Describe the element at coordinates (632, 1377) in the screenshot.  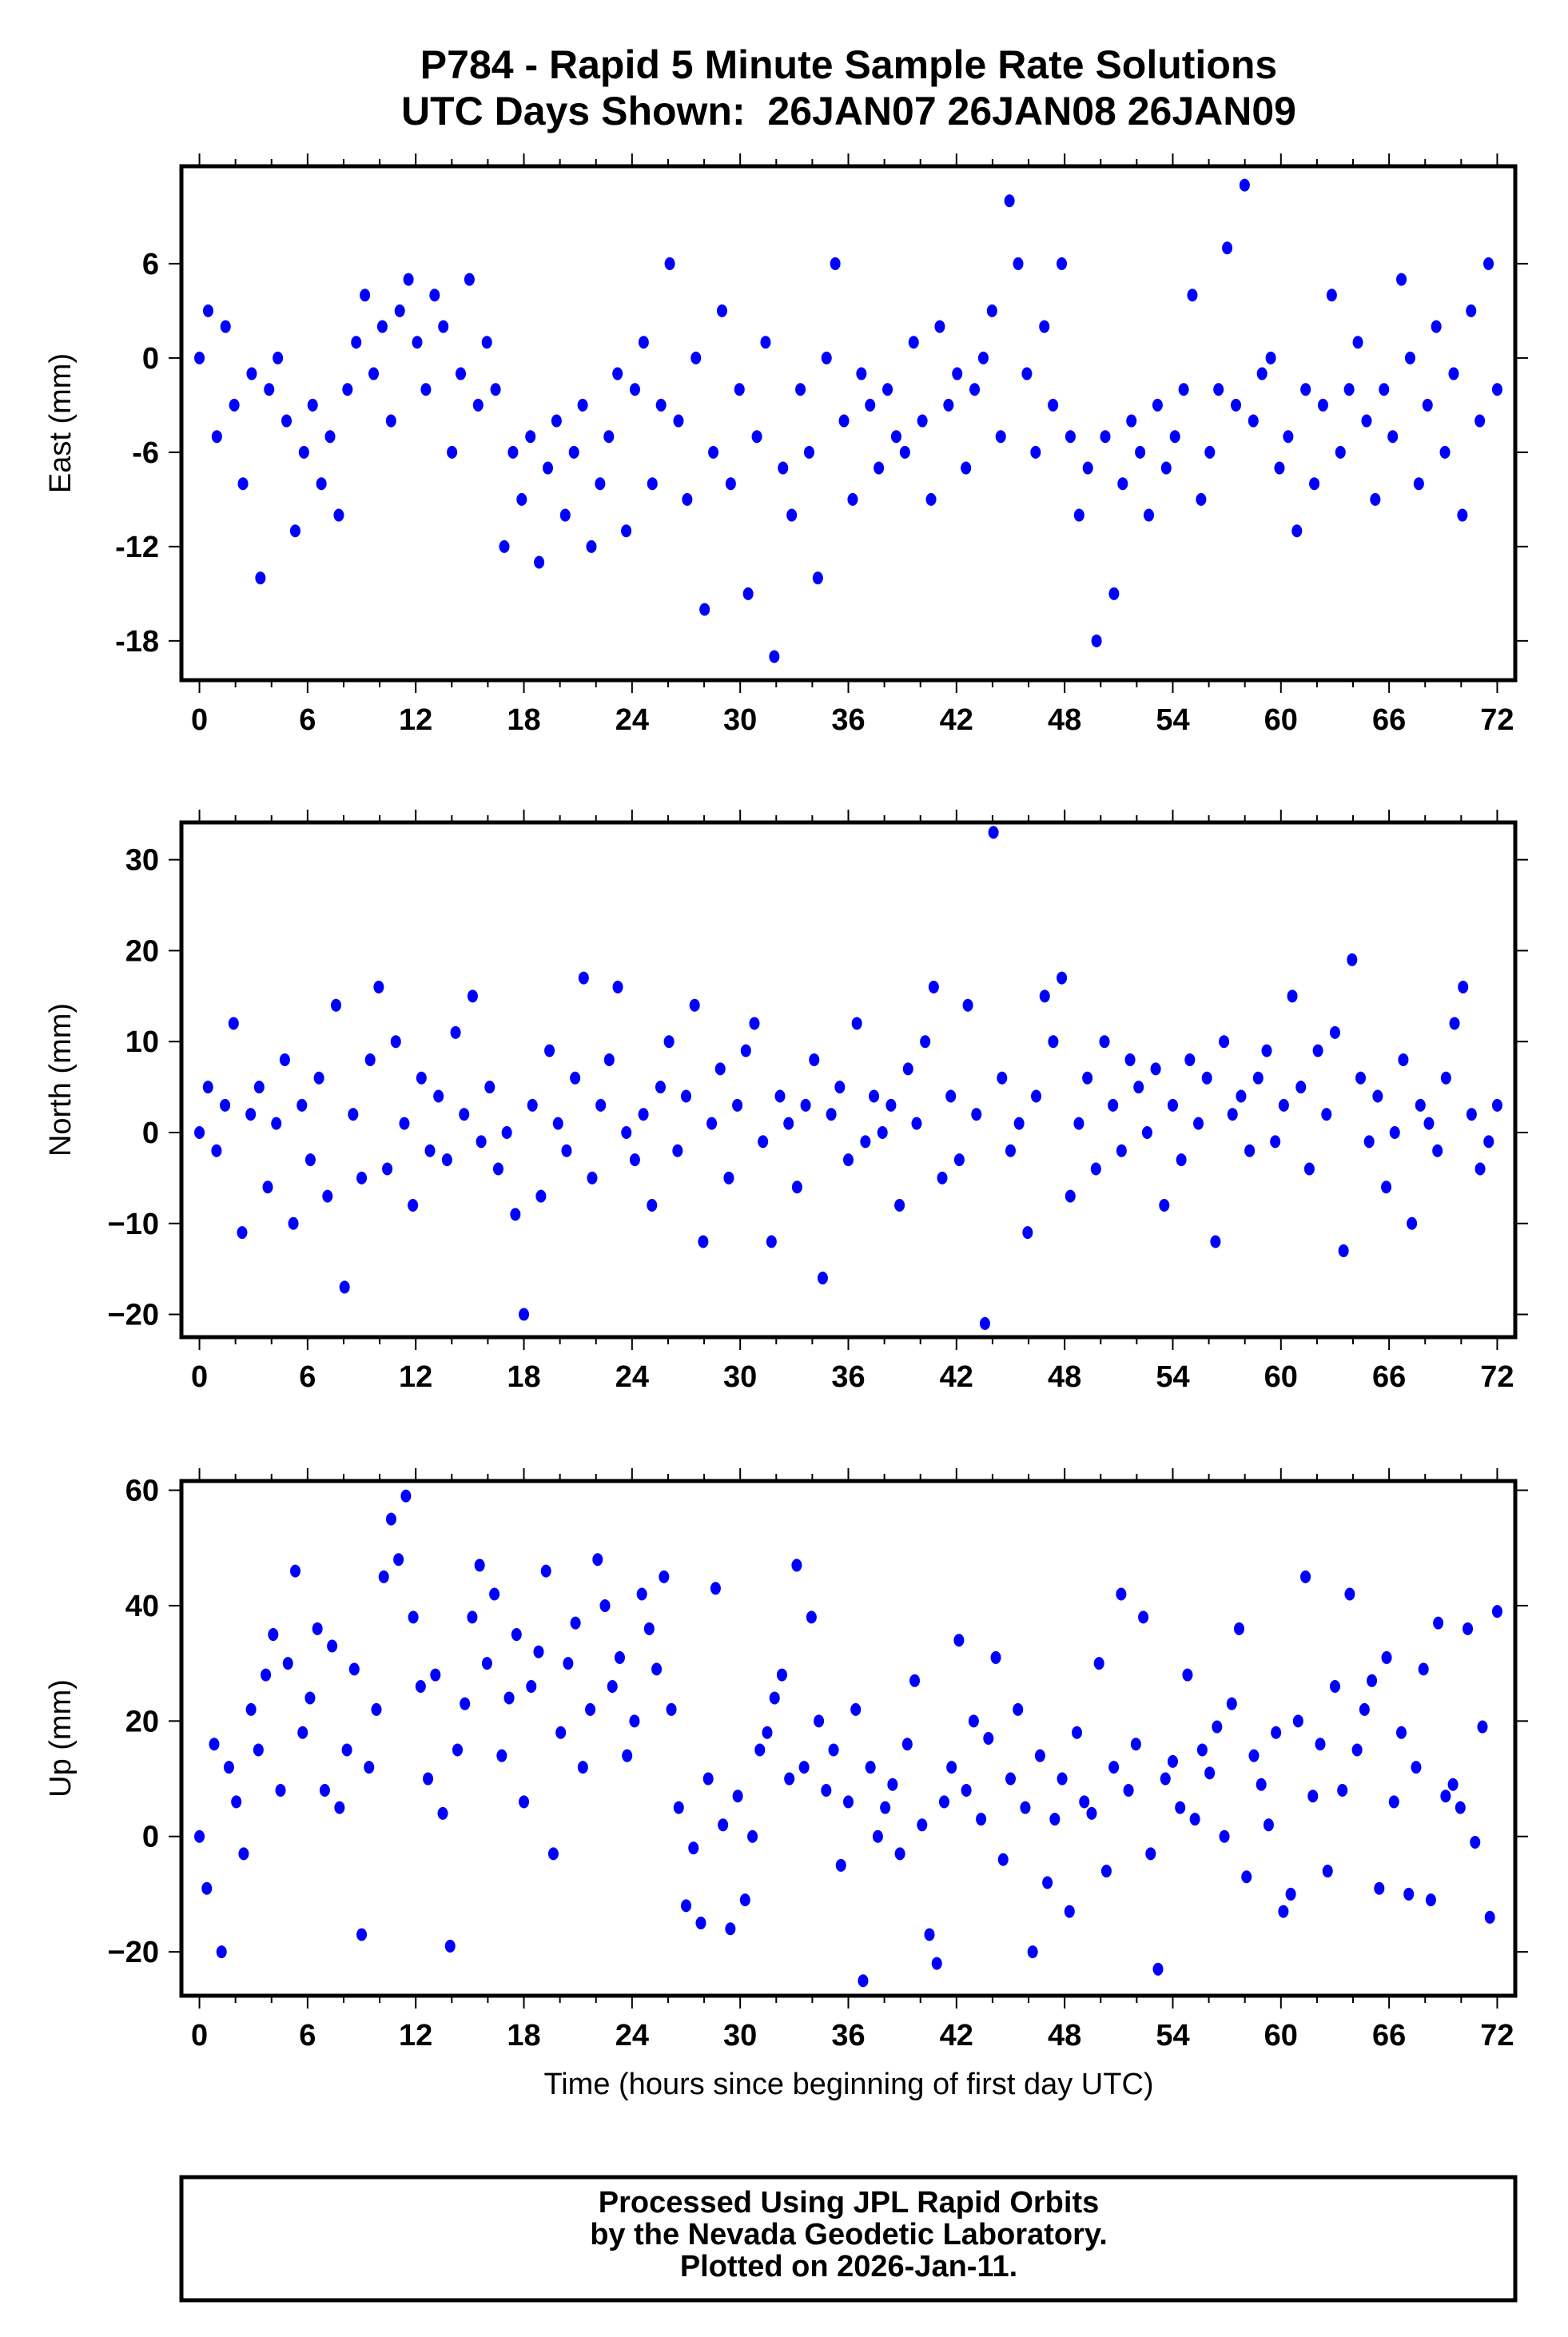
I see `x-tick-label: 24` at that location.